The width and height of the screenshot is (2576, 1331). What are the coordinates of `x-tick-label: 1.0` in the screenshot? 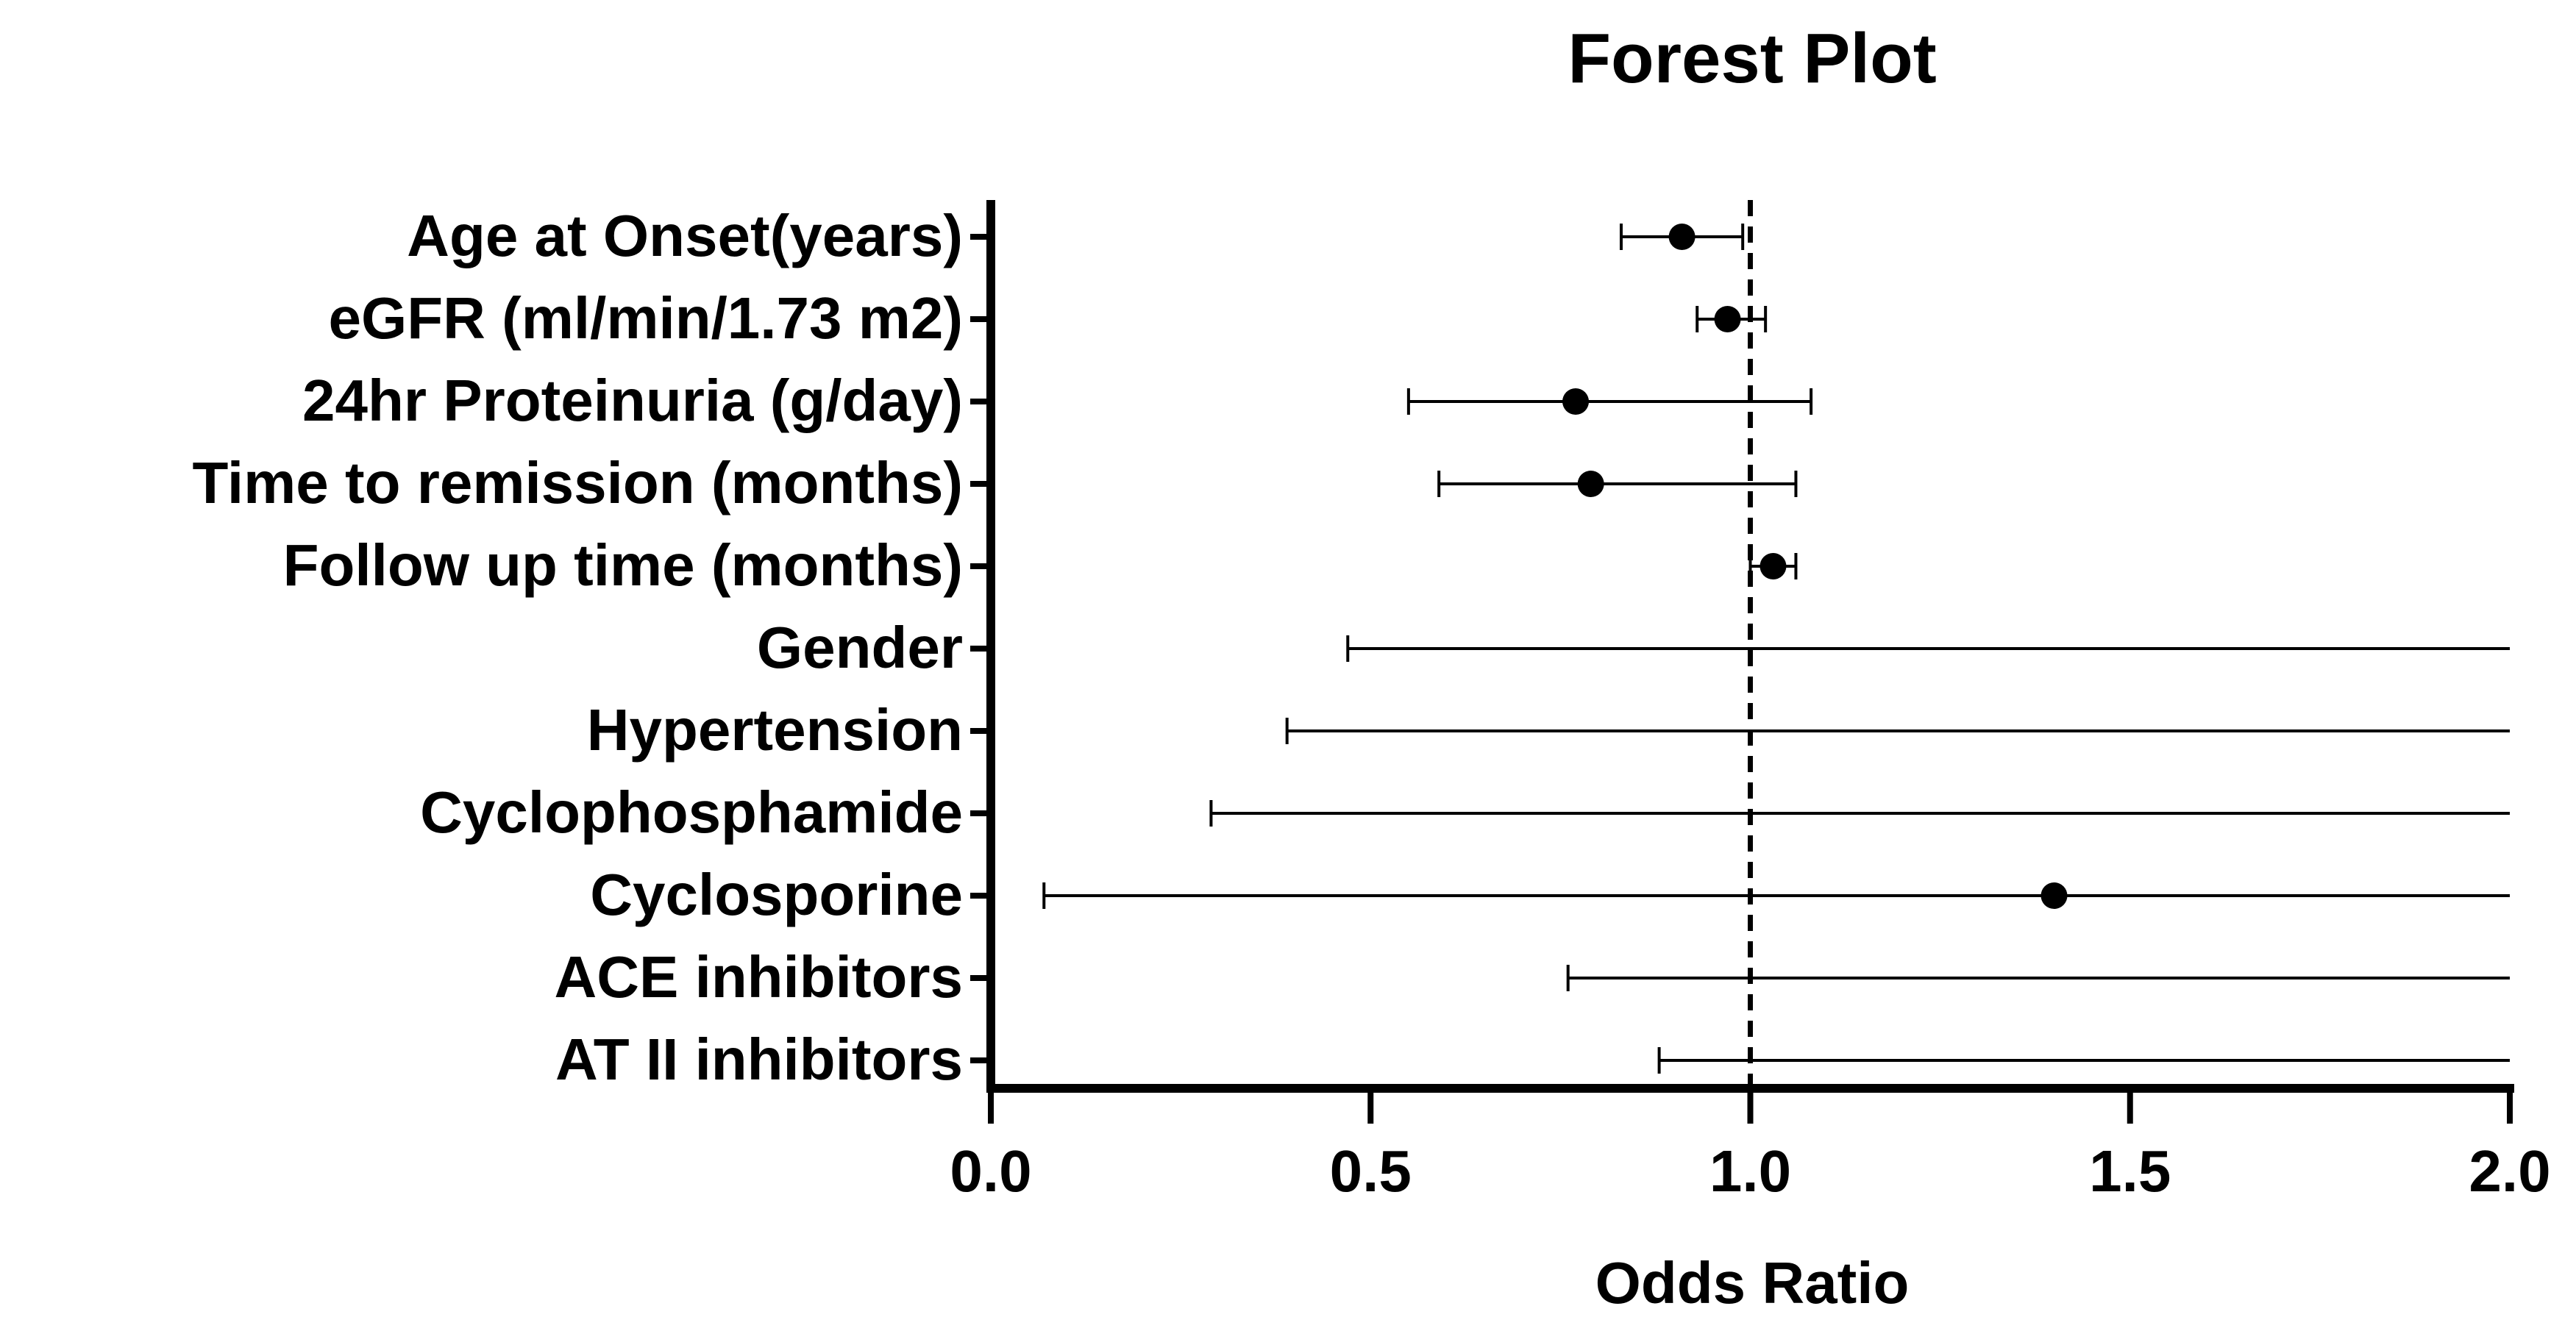 It's located at (1750, 1171).